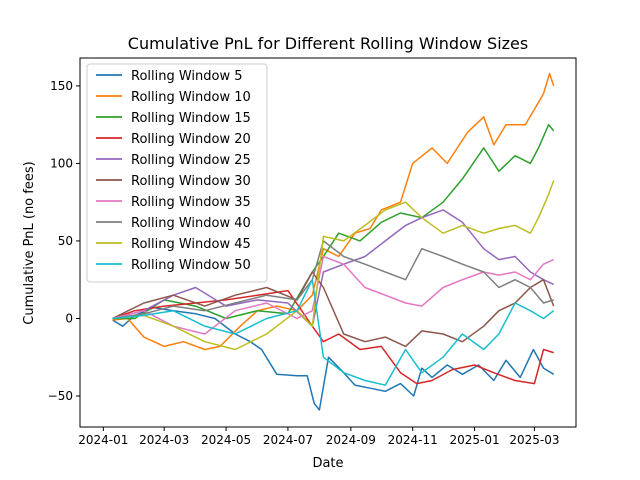 The image size is (640, 480). Describe the element at coordinates (60, 396) in the screenshot. I see `y-tick-label: −50` at that location.